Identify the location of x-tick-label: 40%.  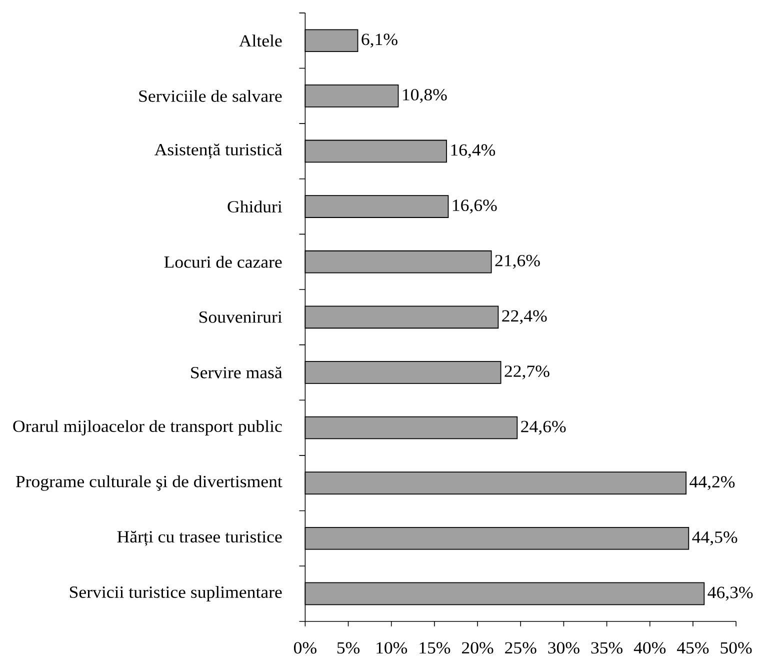
(650, 648).